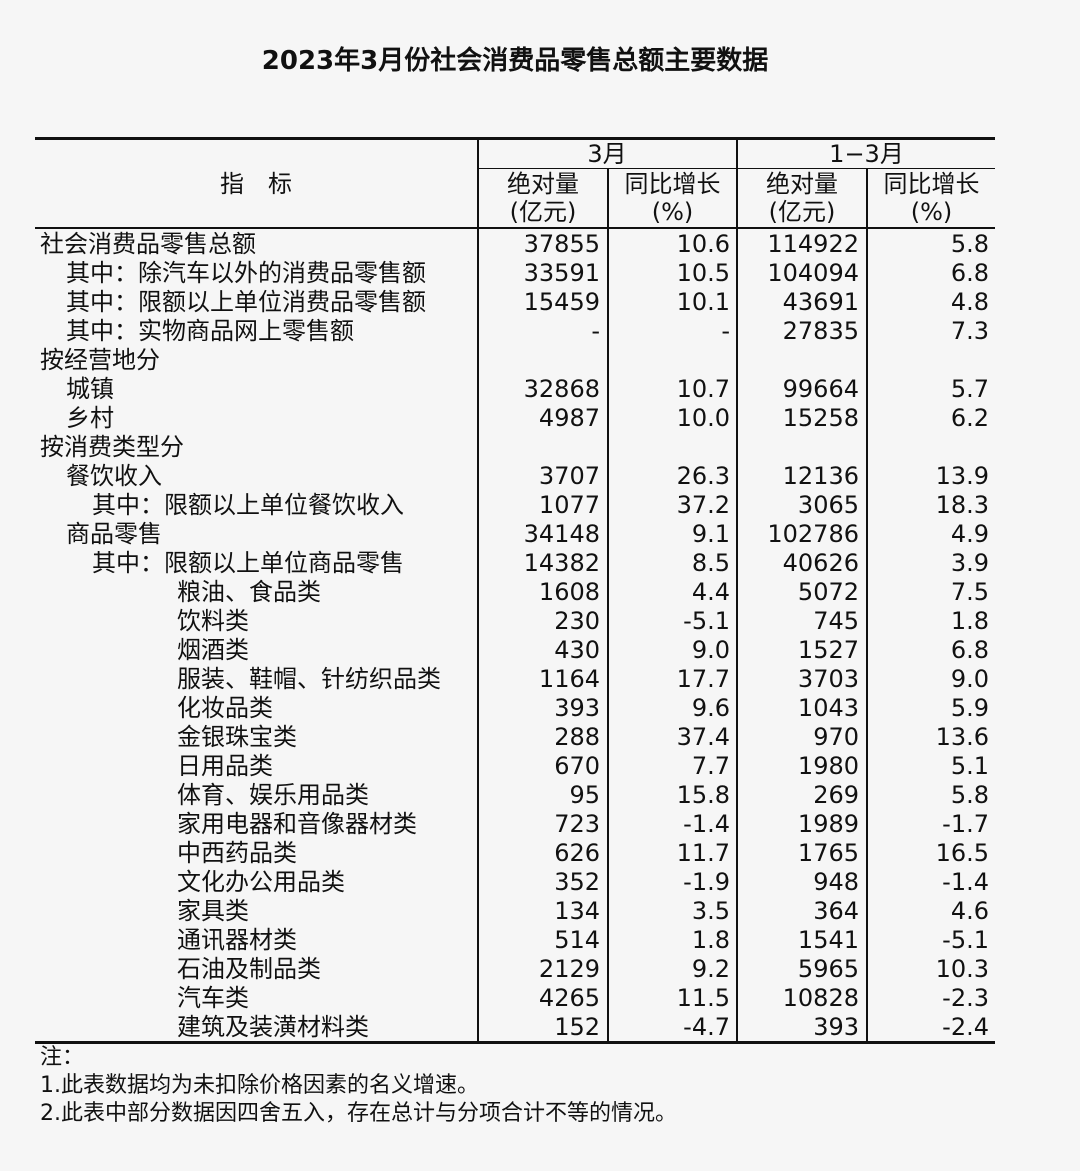  I want to click on table-row: 其中：实物商品网上零售额 - - 27835 7.3, so click(515, 331).